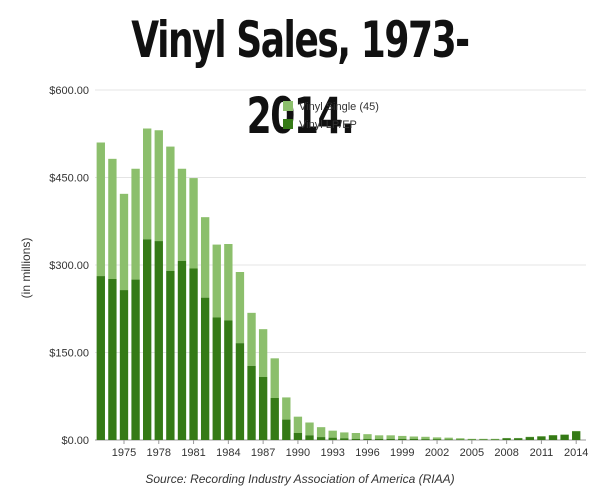 Image resolution: width=600 pixels, height=500 pixels. I want to click on x-tick-label: 1984, so click(228, 453).